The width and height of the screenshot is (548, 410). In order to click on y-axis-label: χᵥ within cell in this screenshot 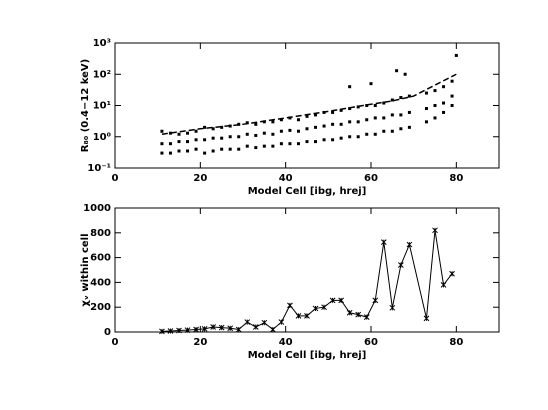, I will do `click(85, 269)`.